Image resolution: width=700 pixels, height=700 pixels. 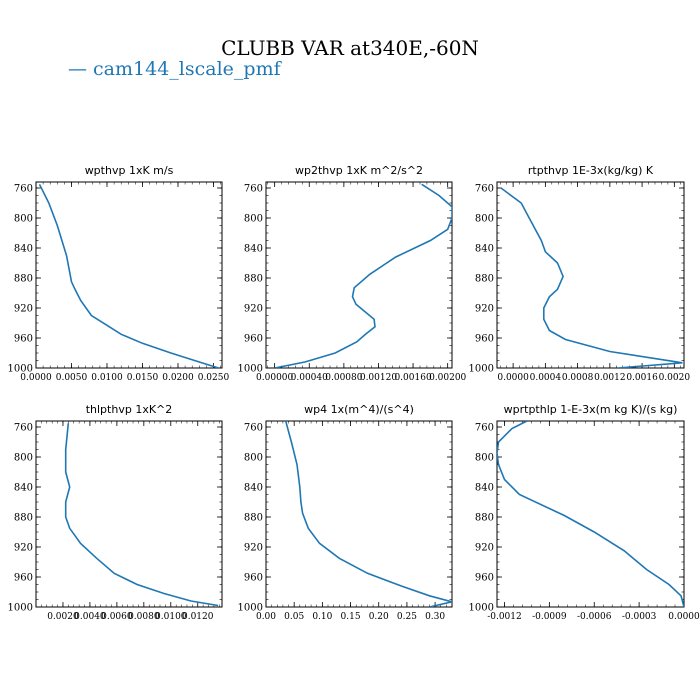 I want to click on x-tick-label: 0.05, so click(x=294, y=617).